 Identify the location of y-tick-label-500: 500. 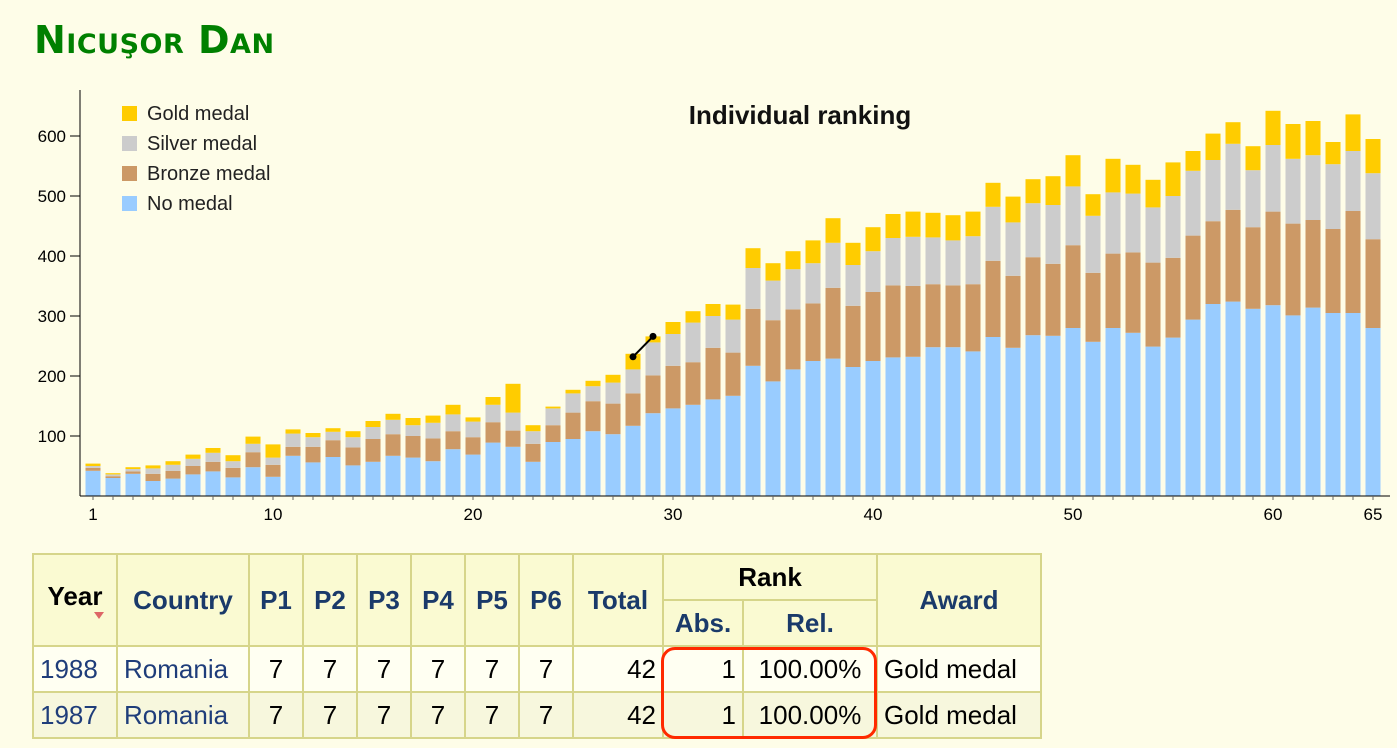
(52, 196).